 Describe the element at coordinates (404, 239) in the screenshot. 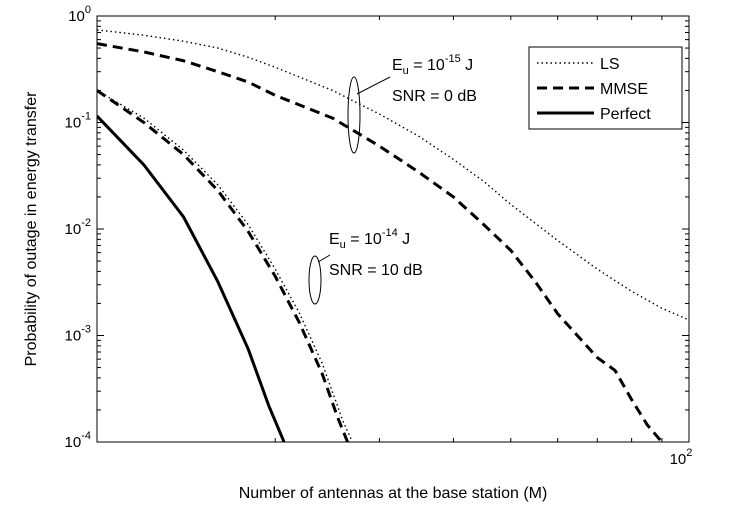

I see `annot-high-eu-unit: J` at that location.